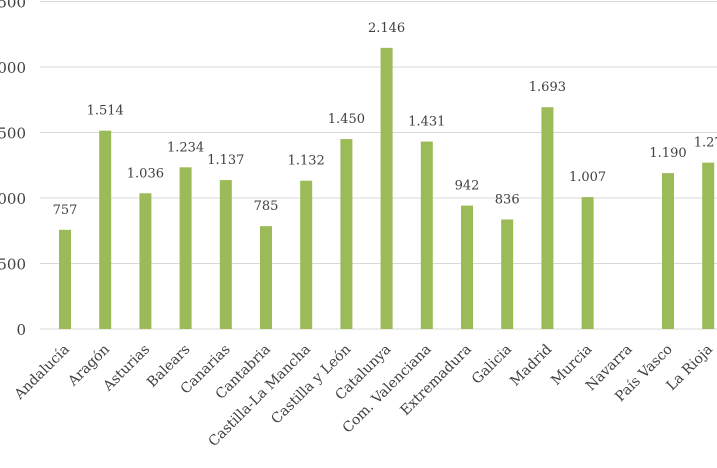 This screenshot has height=468, width=717. I want to click on y-tick-label: 1.000, so click(13, 199).